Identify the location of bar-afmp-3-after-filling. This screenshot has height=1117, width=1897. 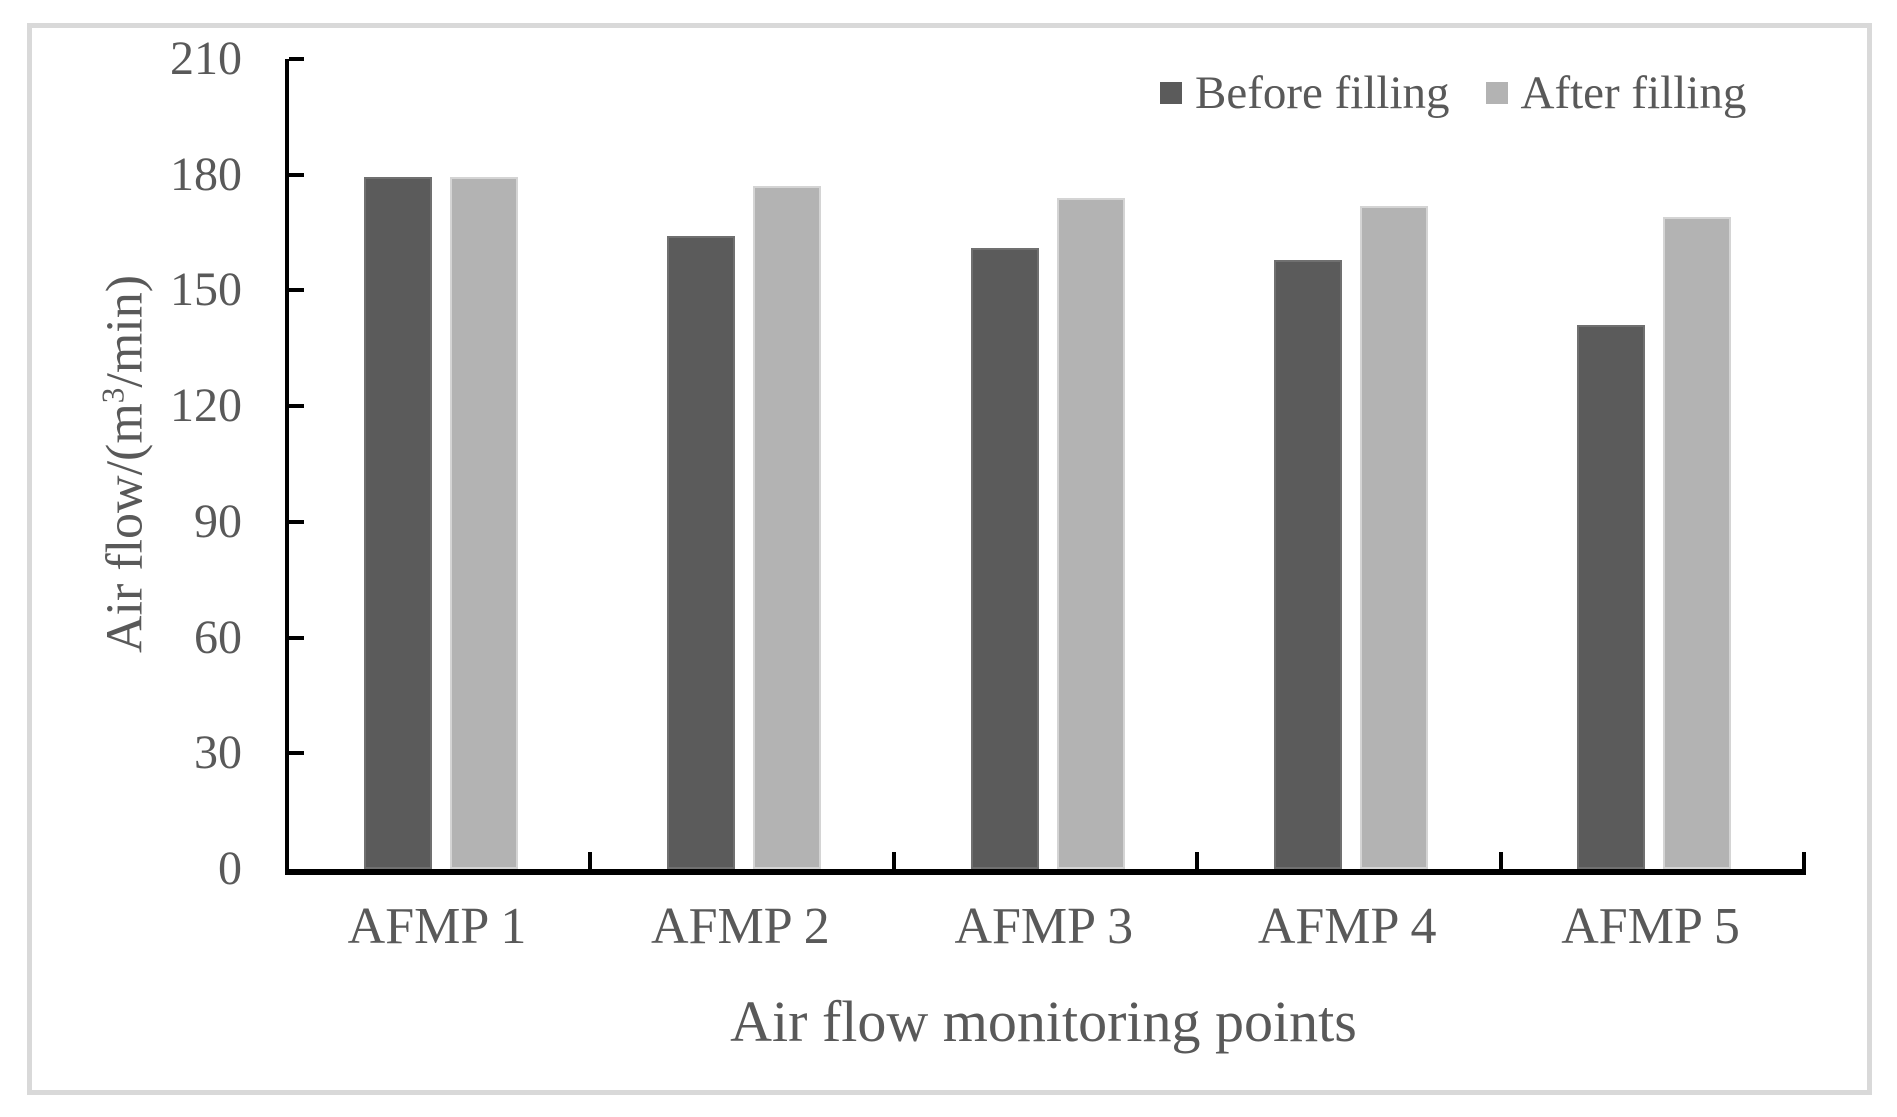
(1090, 533).